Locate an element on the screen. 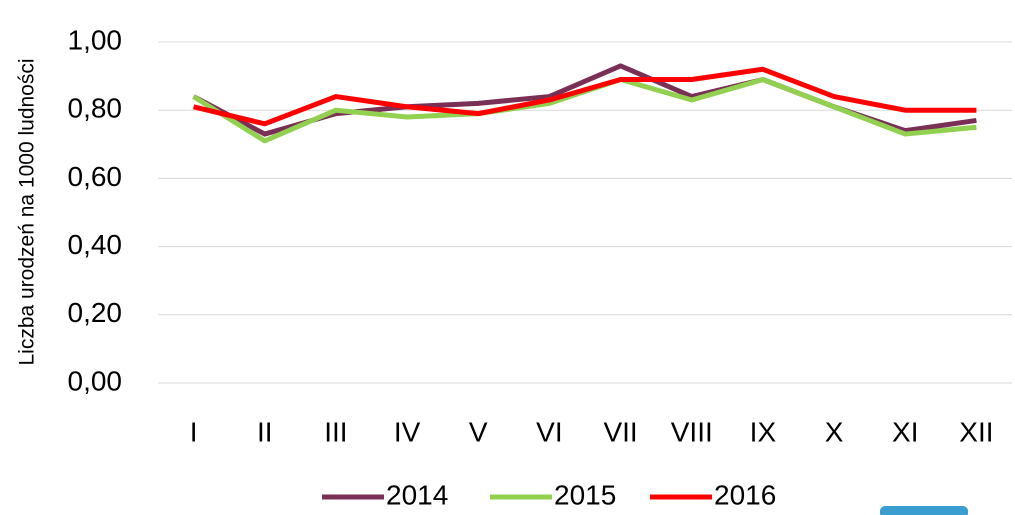  line-series is located at coordinates (585, 96).